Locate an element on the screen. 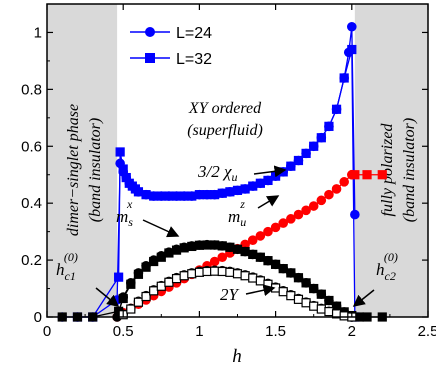 The image size is (436, 368). annotation-upsilon-arrow is located at coordinates (260, 290).